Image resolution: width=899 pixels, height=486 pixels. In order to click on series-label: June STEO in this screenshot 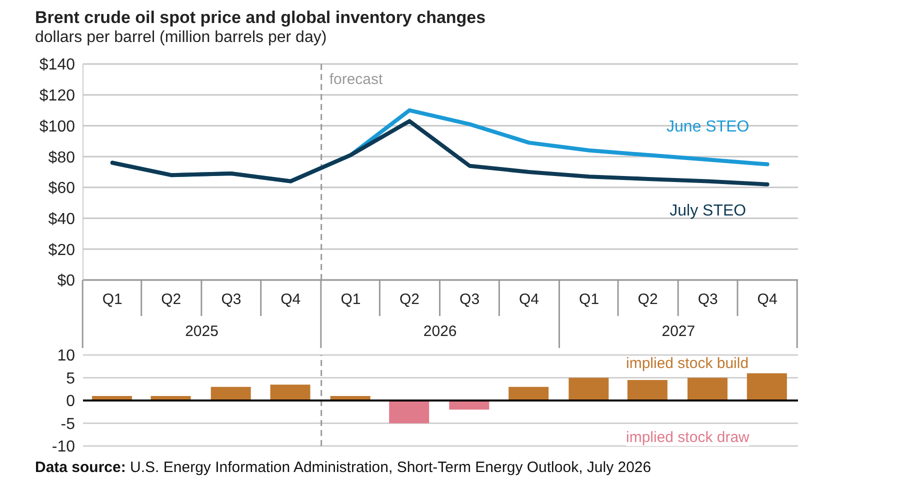, I will do `click(708, 127)`.